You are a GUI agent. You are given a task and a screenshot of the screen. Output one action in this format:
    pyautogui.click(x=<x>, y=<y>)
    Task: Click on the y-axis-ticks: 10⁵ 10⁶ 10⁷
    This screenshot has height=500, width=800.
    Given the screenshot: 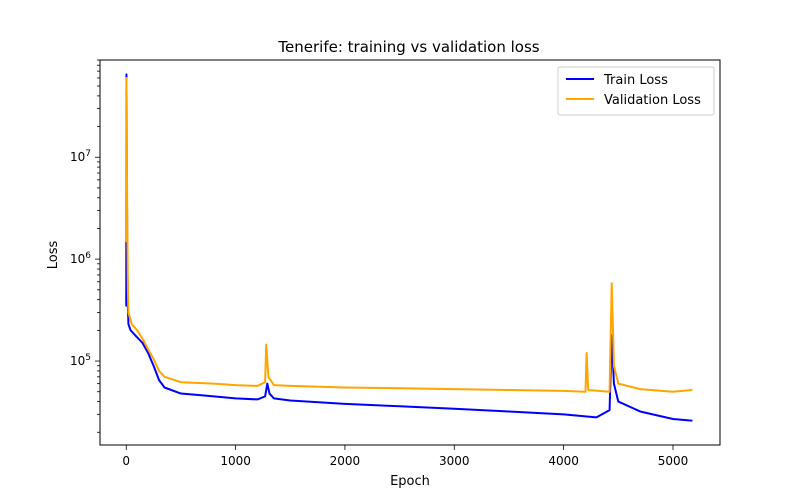 What is the action you would take?
    pyautogui.click(x=85, y=246)
    